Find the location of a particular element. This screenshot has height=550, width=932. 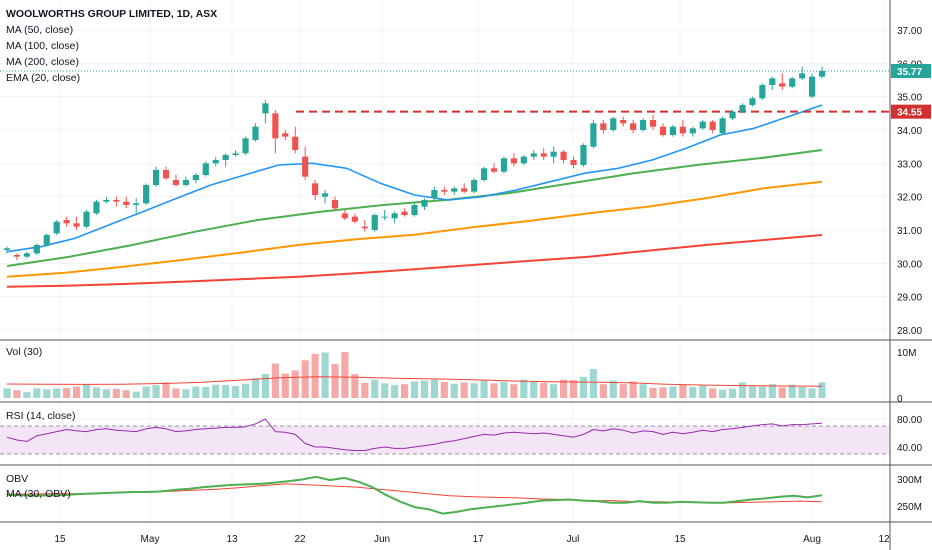

obv-ma-label: MA (30, OBV) is located at coordinates (38, 494).